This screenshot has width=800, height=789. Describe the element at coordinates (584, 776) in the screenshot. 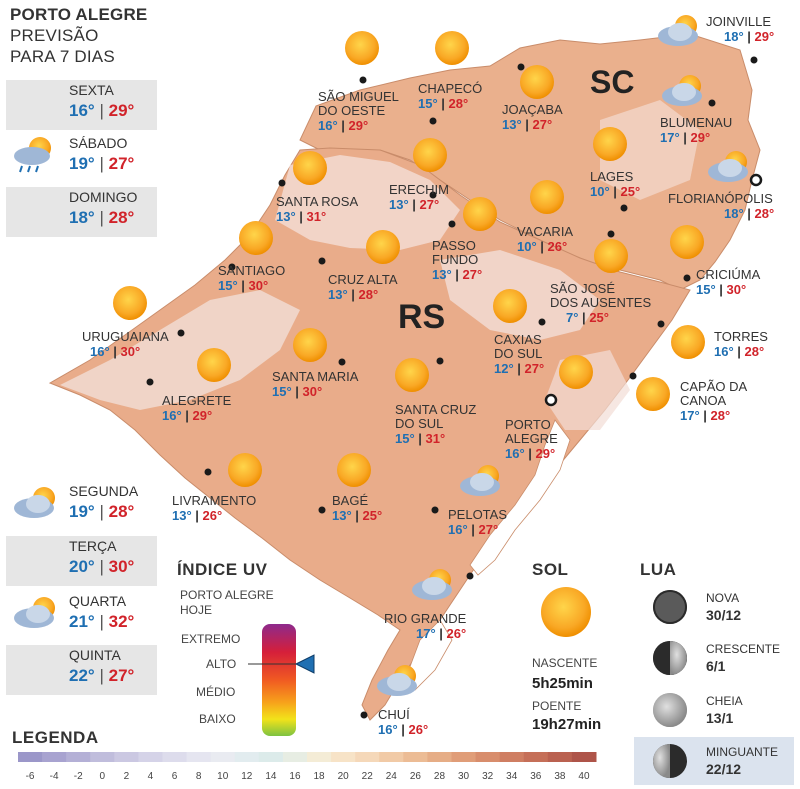

I see `legend-tick-label: 40` at that location.